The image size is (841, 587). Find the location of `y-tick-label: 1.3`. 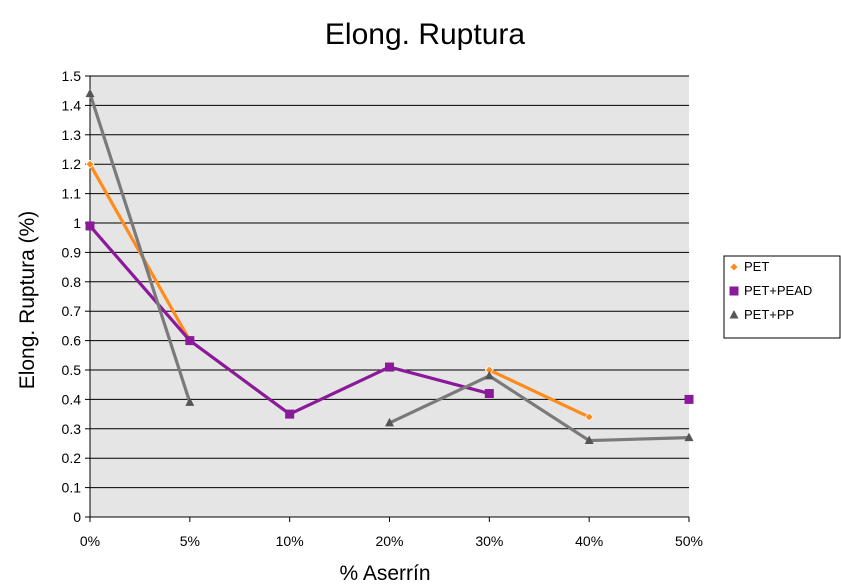

y-tick-label: 1.3 is located at coordinates (72, 135).